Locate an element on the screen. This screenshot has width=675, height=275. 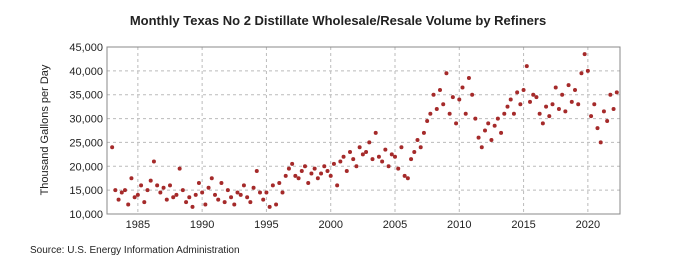
x-tick-label: 2015 is located at coordinates (523, 225).